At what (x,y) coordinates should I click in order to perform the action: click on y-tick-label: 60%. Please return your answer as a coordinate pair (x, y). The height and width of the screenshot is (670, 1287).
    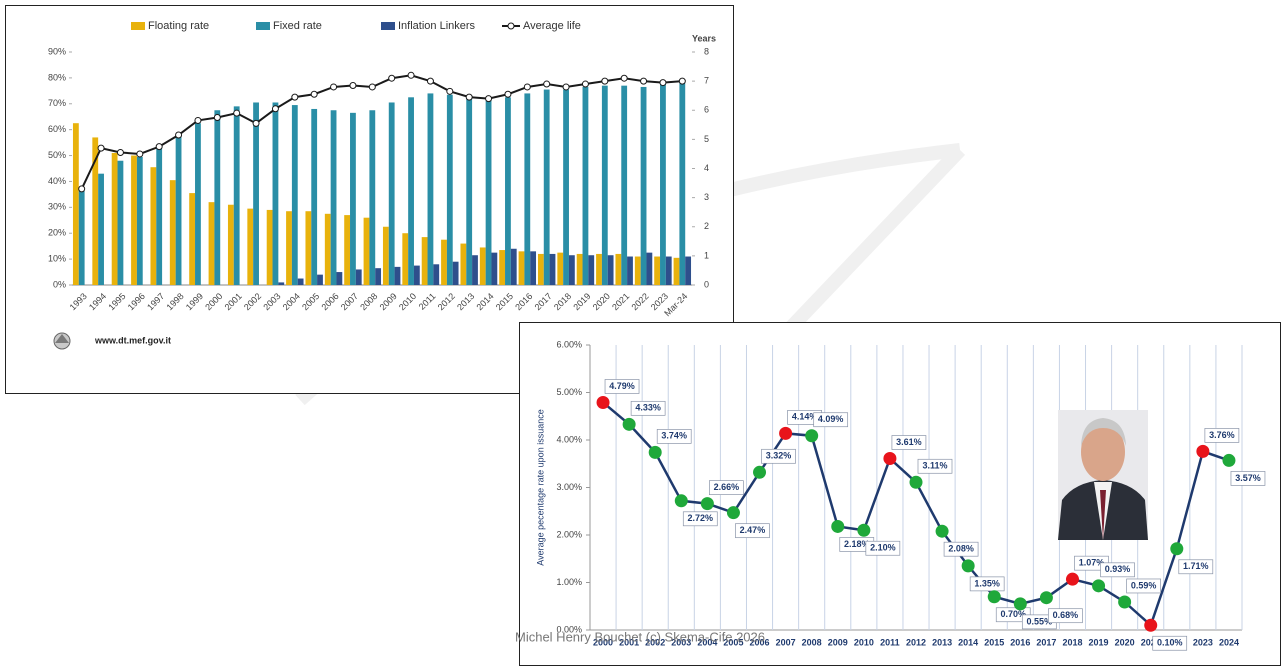
    Looking at the image, I should click on (57, 129).